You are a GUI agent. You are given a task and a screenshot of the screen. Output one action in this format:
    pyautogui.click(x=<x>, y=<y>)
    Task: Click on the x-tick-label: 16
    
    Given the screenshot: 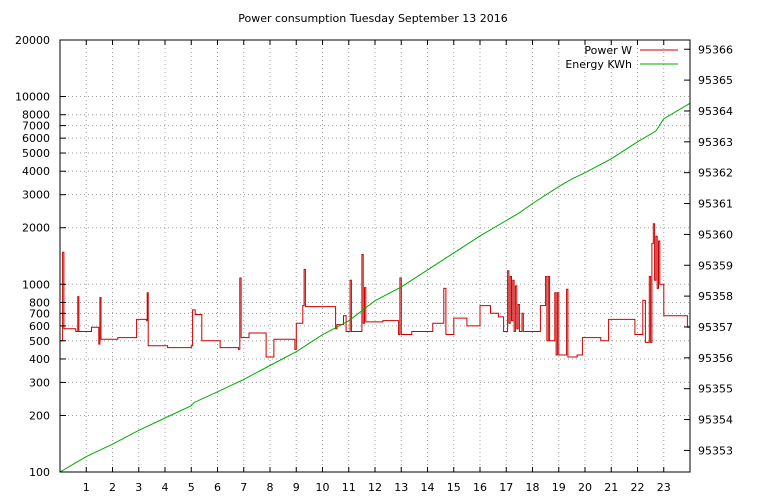 What is the action you would take?
    pyautogui.click(x=480, y=487)
    